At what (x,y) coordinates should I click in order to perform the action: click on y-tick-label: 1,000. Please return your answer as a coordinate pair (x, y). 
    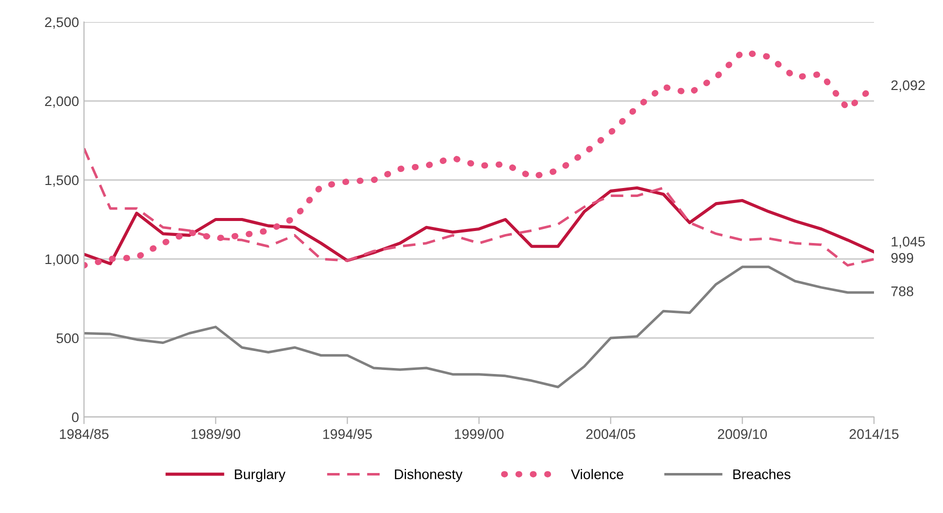
    Looking at the image, I should click on (62, 260).